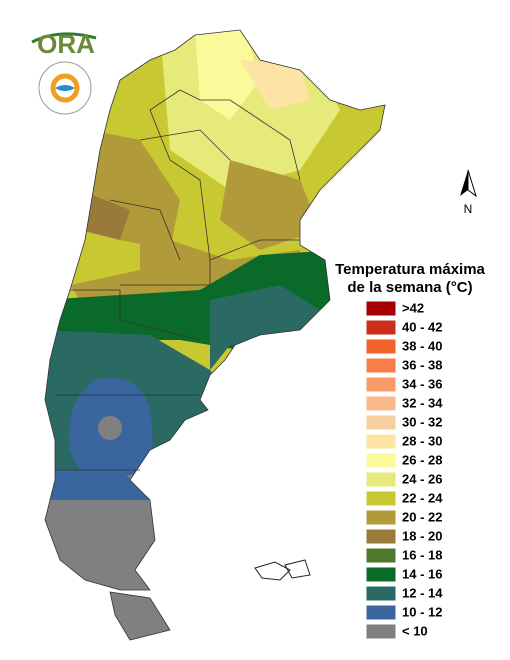 The image size is (510, 660). Describe the element at coordinates (422, 459) in the screenshot. I see `legend-label: 26 - 28` at that location.